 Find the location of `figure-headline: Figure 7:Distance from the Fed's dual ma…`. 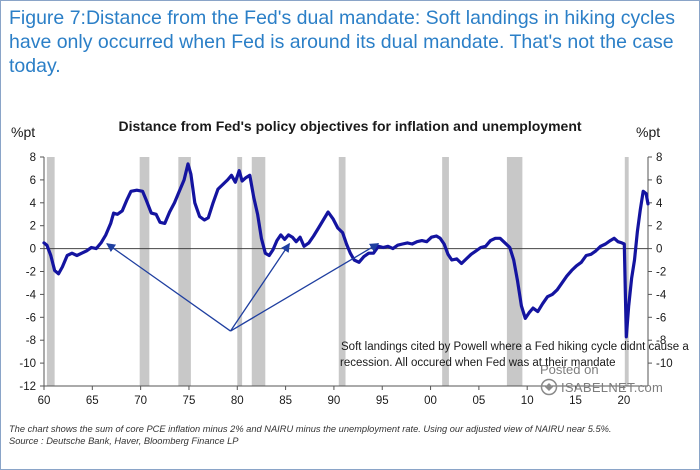

figure-headline: Figure 7:Distance from the Fed's dual ma… is located at coordinates (342, 42).